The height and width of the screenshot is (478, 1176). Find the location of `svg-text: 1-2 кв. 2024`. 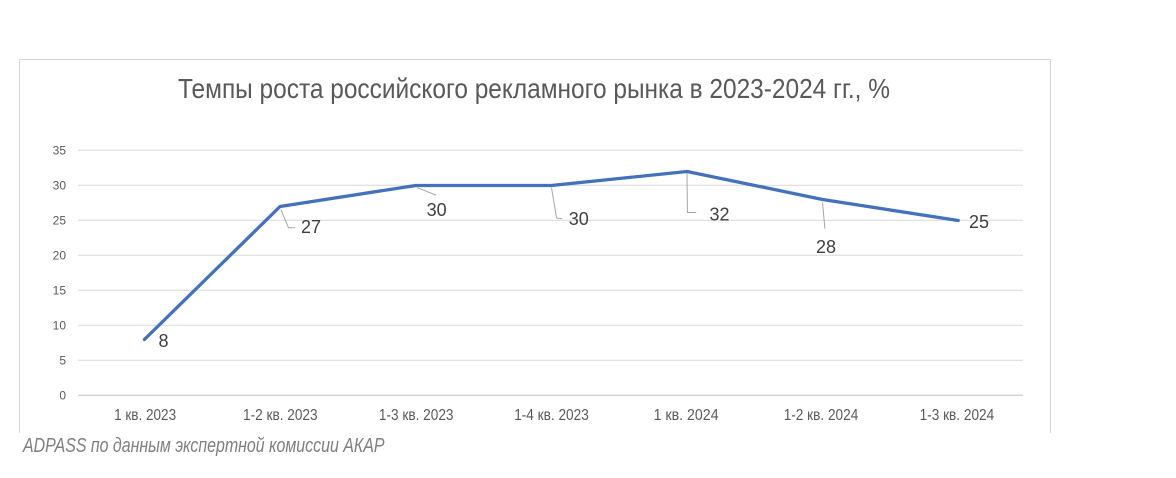

svg-text: 1-2 кв. 2024 is located at coordinates (821, 415).